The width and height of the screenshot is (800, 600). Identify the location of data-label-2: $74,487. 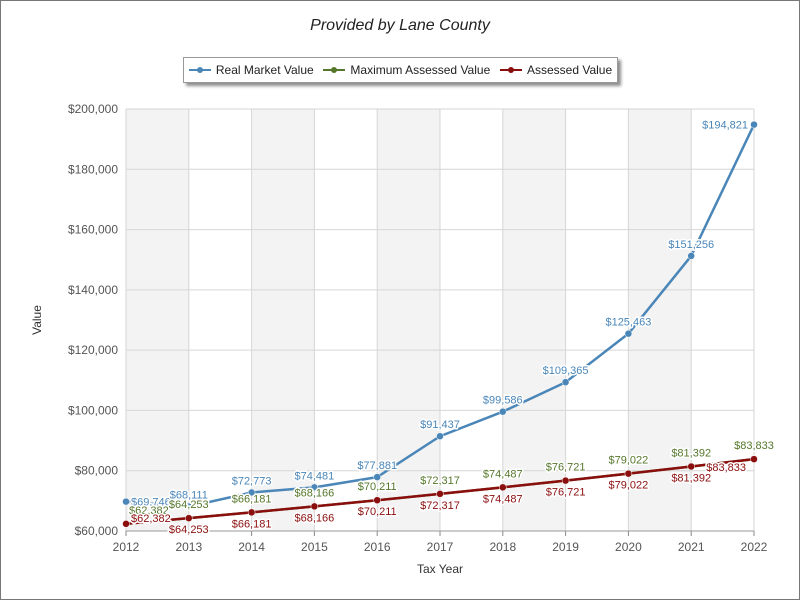
(503, 499).